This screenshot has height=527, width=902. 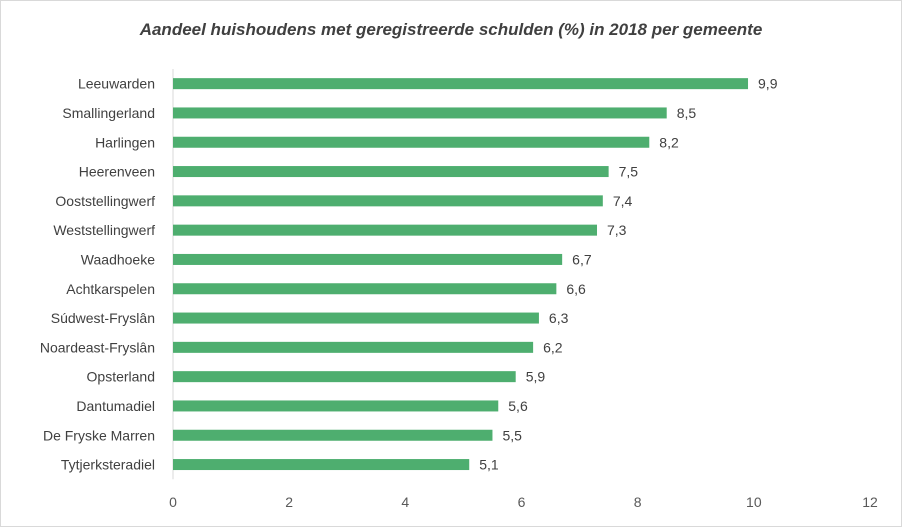 I want to click on category-label-weststellingwerf: Weststellingwerf, so click(x=104, y=230).